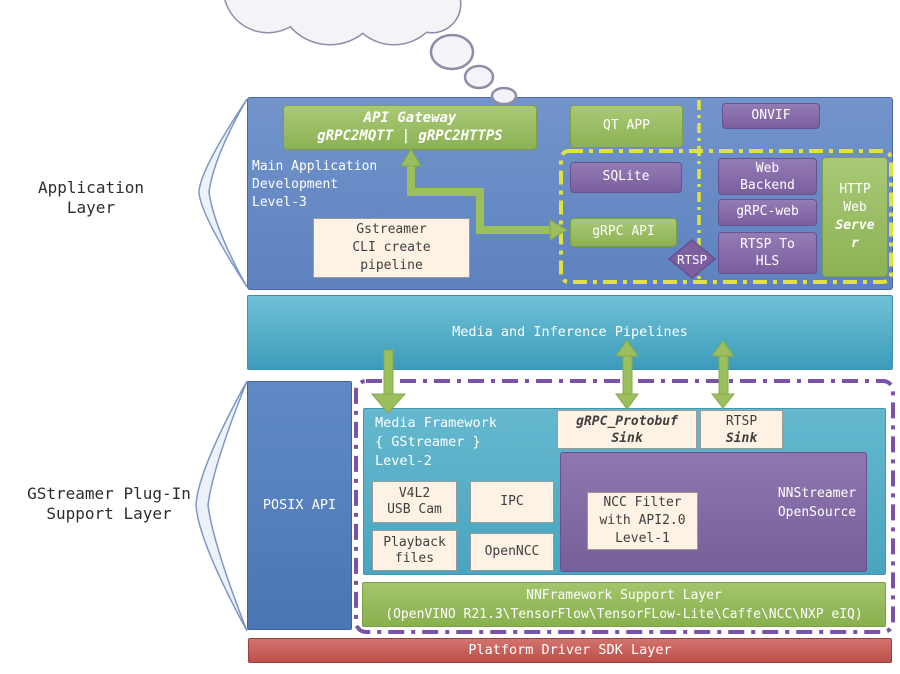 Image resolution: width=900 pixels, height=674 pixels. What do you see at coordinates (512, 502) in the screenshot?
I see `ipc-box: IPC` at bounding box center [512, 502].